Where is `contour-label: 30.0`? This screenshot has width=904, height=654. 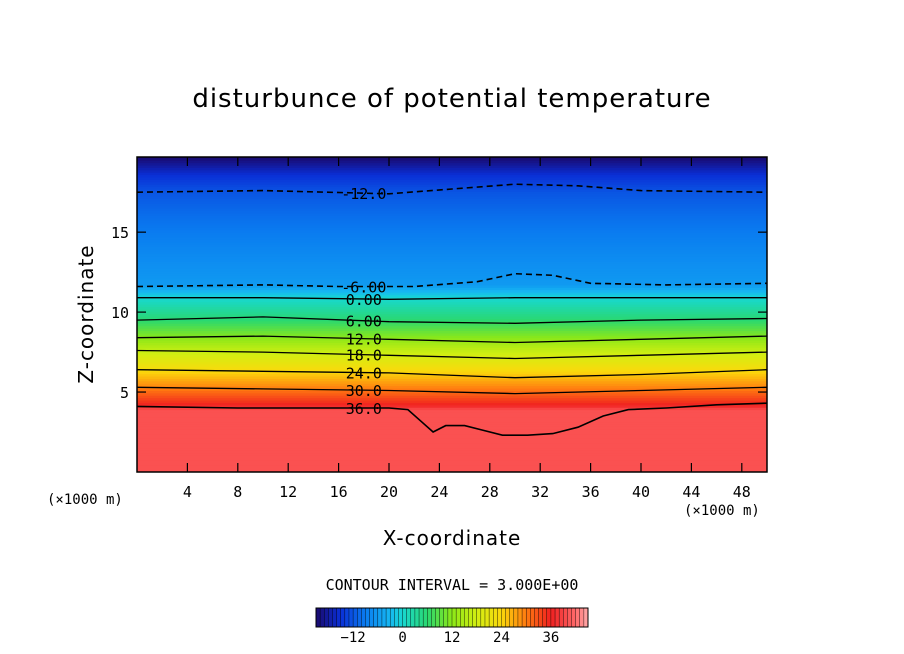 contour-label: 30.0 is located at coordinates (364, 391).